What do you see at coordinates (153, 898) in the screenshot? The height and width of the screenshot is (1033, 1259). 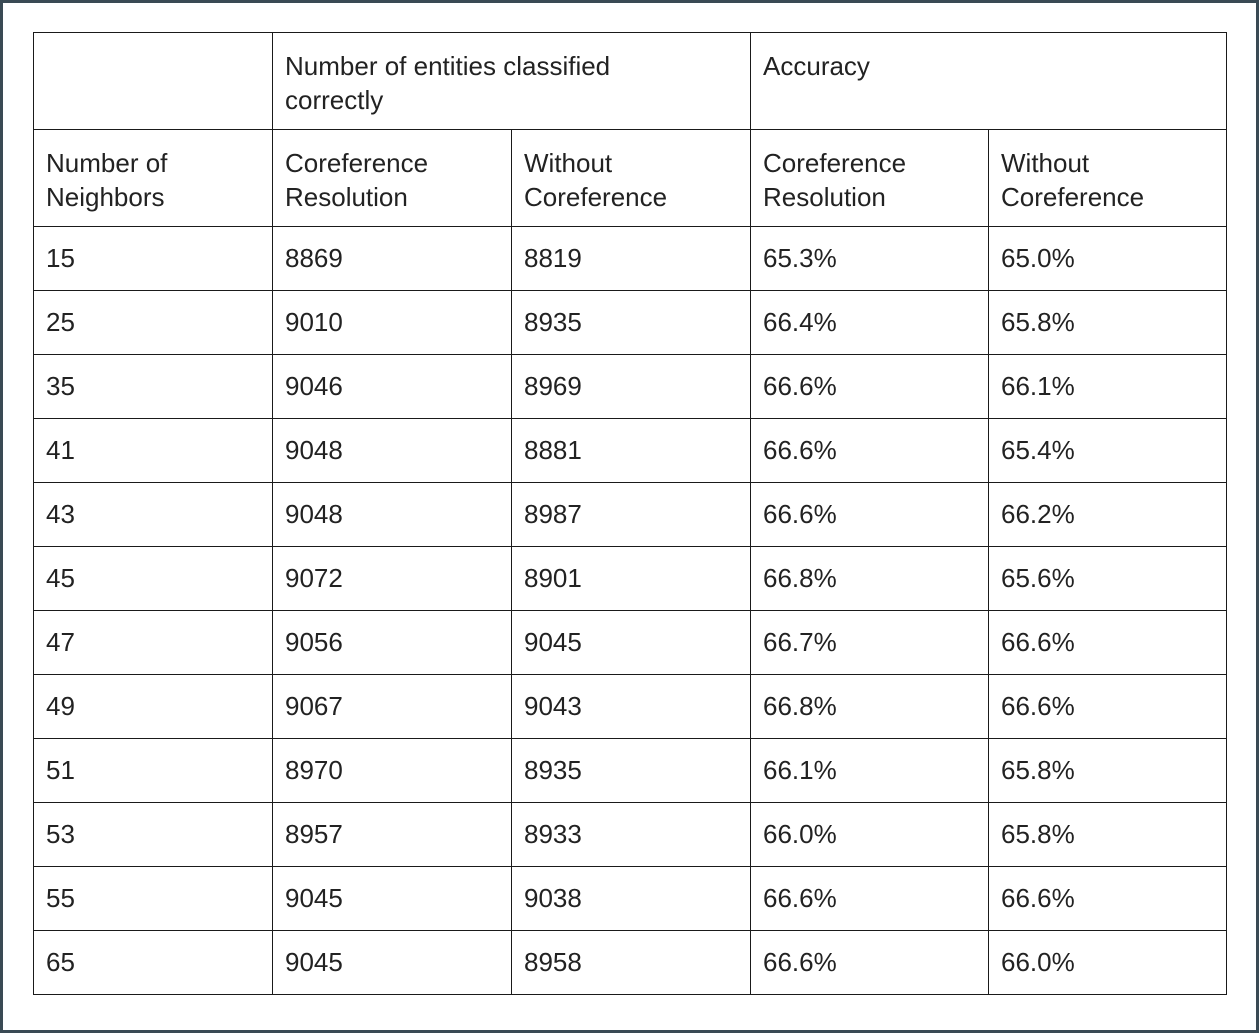 I see `cell-neighbors: 55` at bounding box center [153, 898].